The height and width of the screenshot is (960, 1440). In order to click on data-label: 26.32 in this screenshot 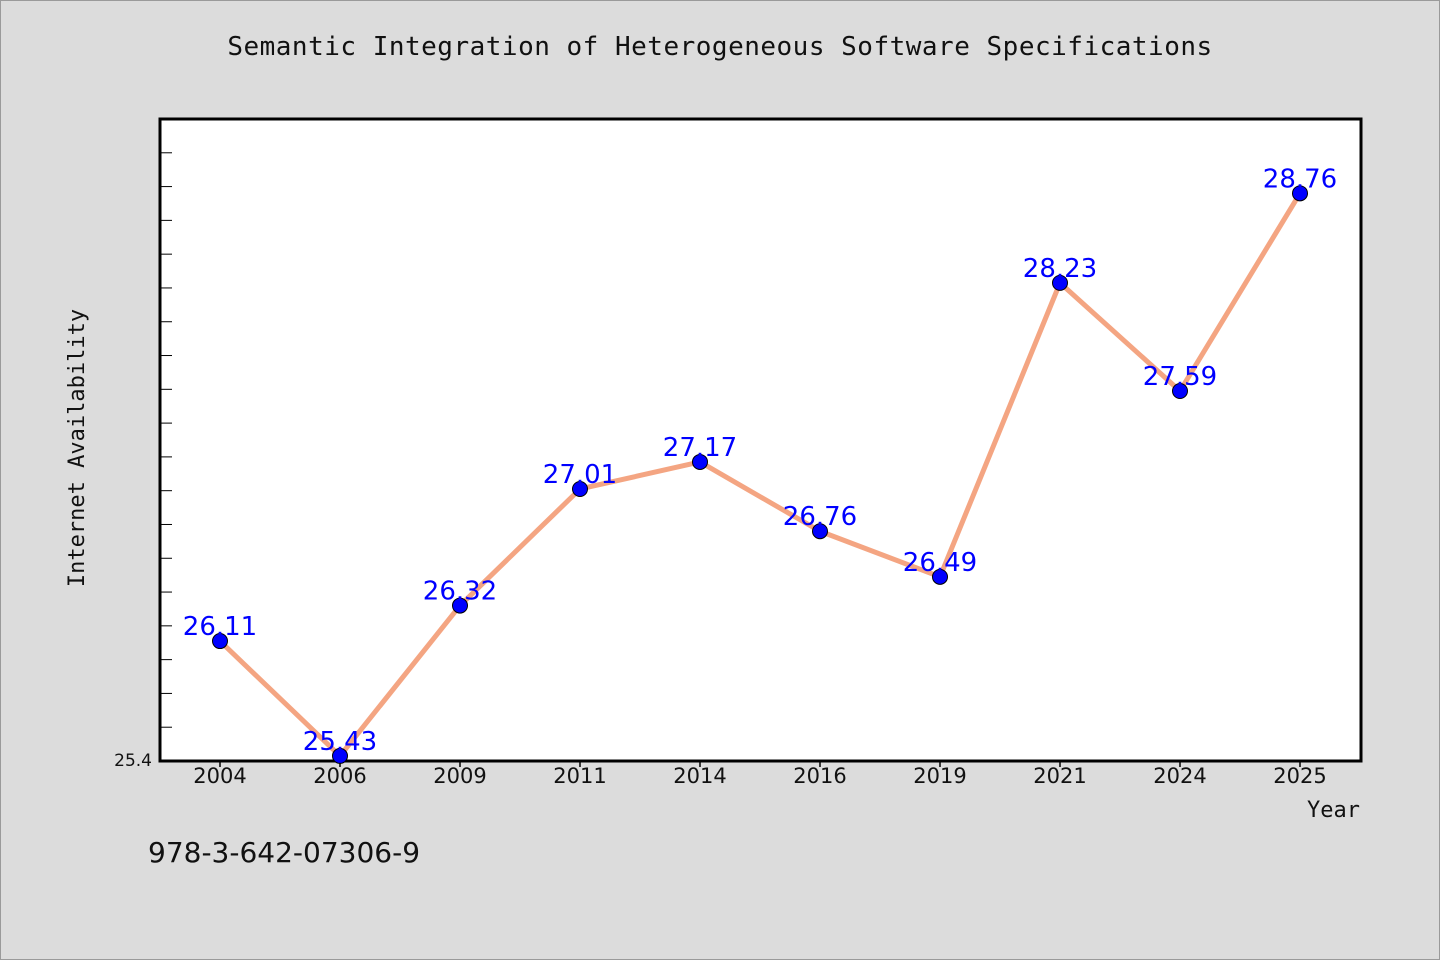, I will do `click(460, 592)`.